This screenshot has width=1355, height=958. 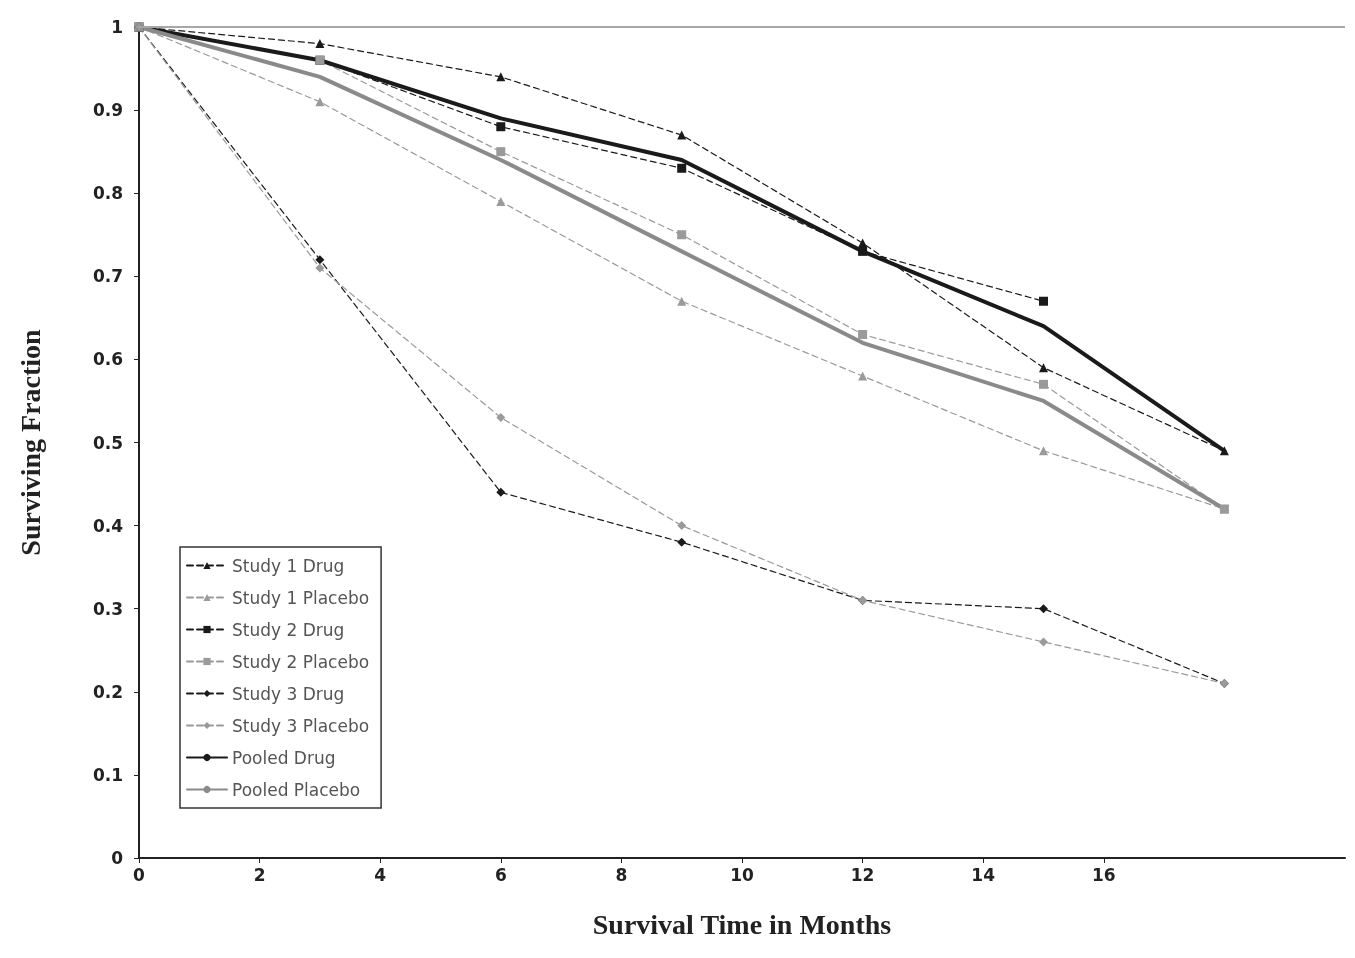 What do you see at coordinates (301, 597) in the screenshot?
I see `legend-label: Study 1 Placebo` at bounding box center [301, 597].